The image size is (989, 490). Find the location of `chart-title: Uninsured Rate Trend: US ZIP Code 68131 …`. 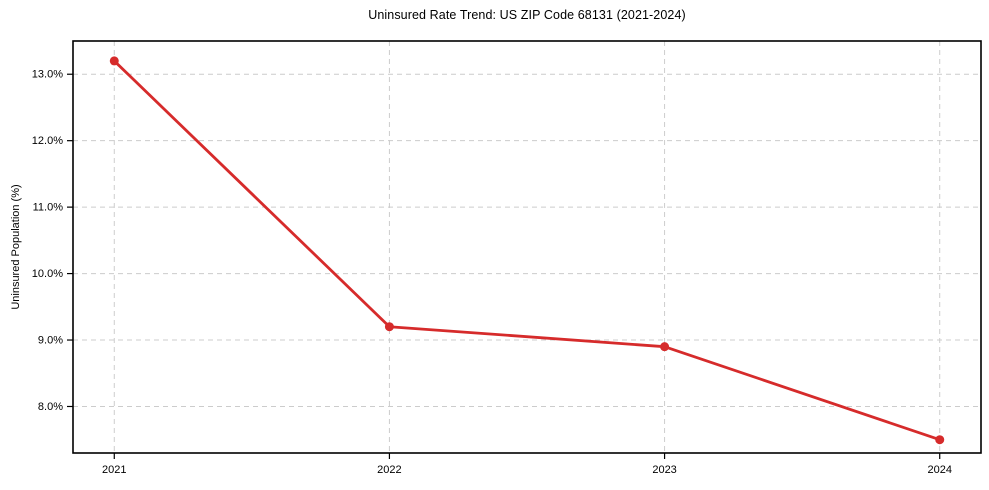

chart-title: Uninsured Rate Trend: US ZIP Code 68131 … is located at coordinates (527, 15).